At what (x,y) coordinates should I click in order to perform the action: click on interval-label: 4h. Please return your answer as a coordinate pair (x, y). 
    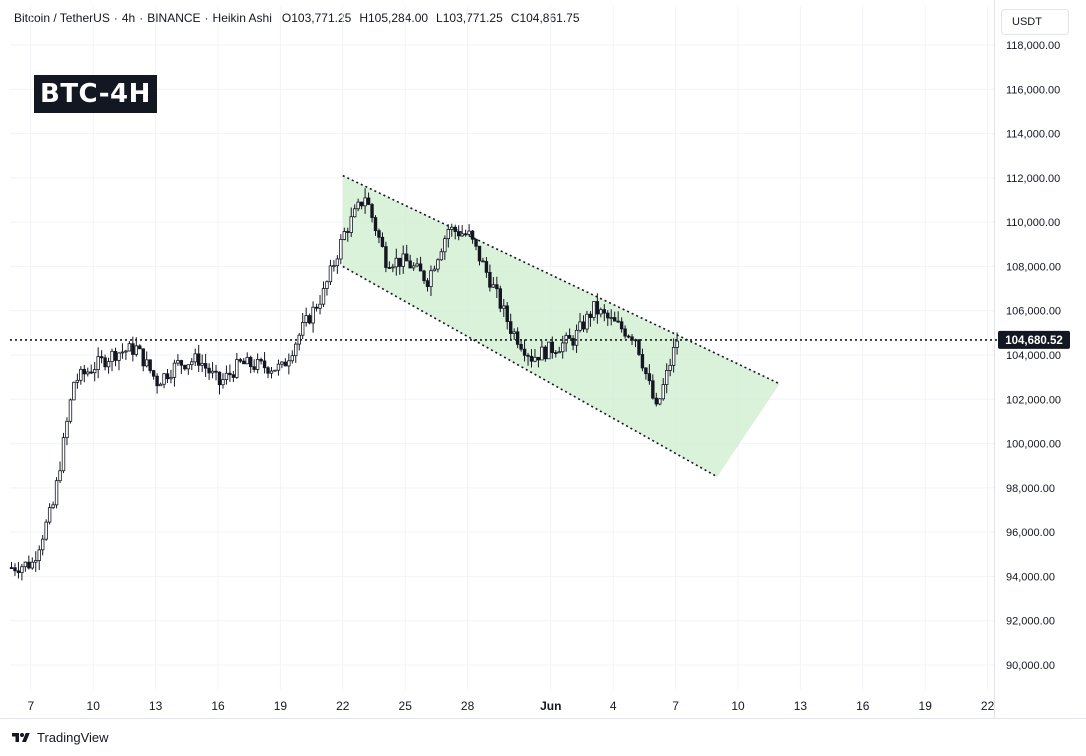
    Looking at the image, I should click on (128, 18).